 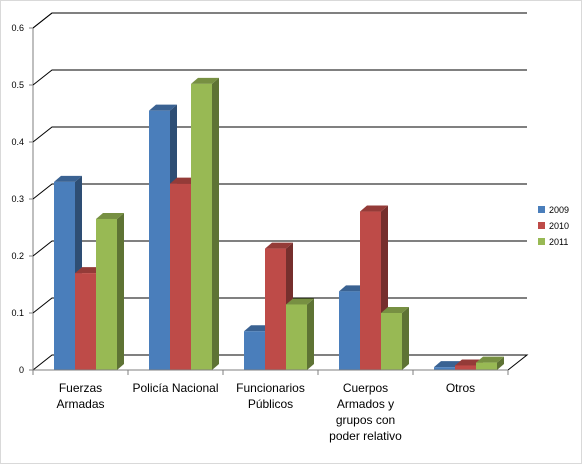 What do you see at coordinates (541, 241) in the screenshot?
I see `legend-swatch-2011` at bounding box center [541, 241].